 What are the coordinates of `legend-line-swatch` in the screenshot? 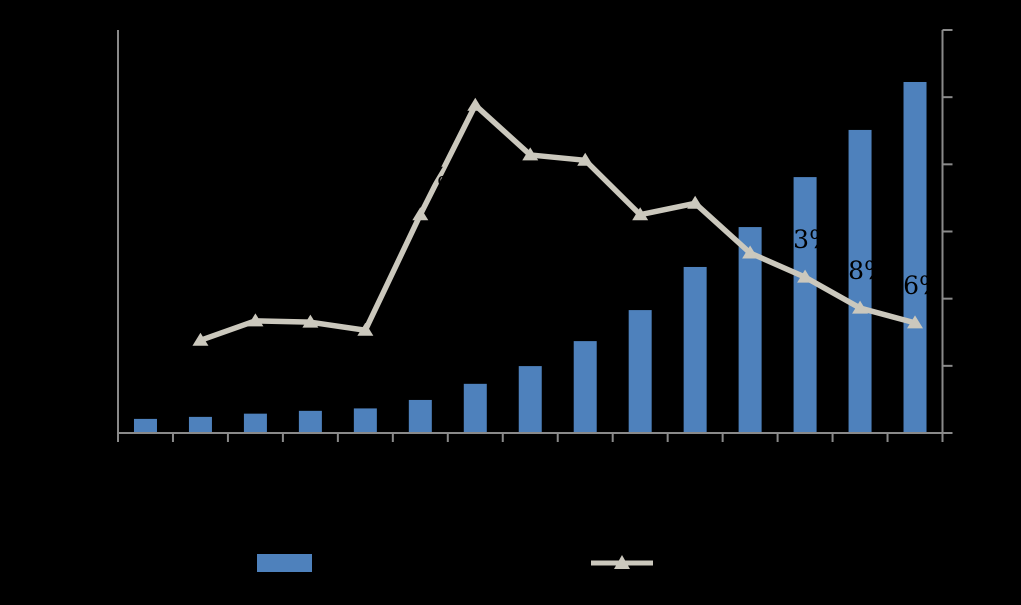 It's located at (622, 563).